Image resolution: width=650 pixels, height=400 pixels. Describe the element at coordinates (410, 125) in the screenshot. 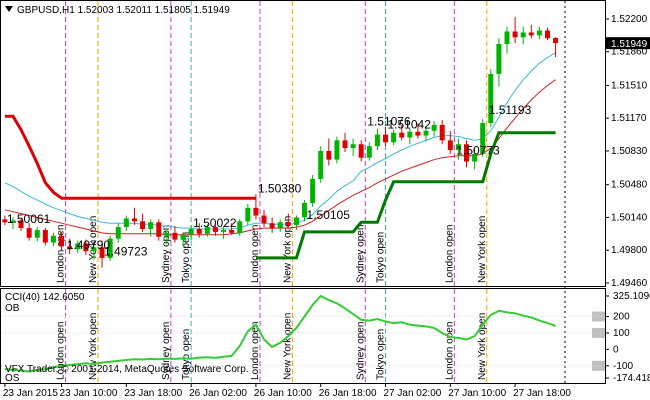

I see `price-annotation: 1.51042` at that location.